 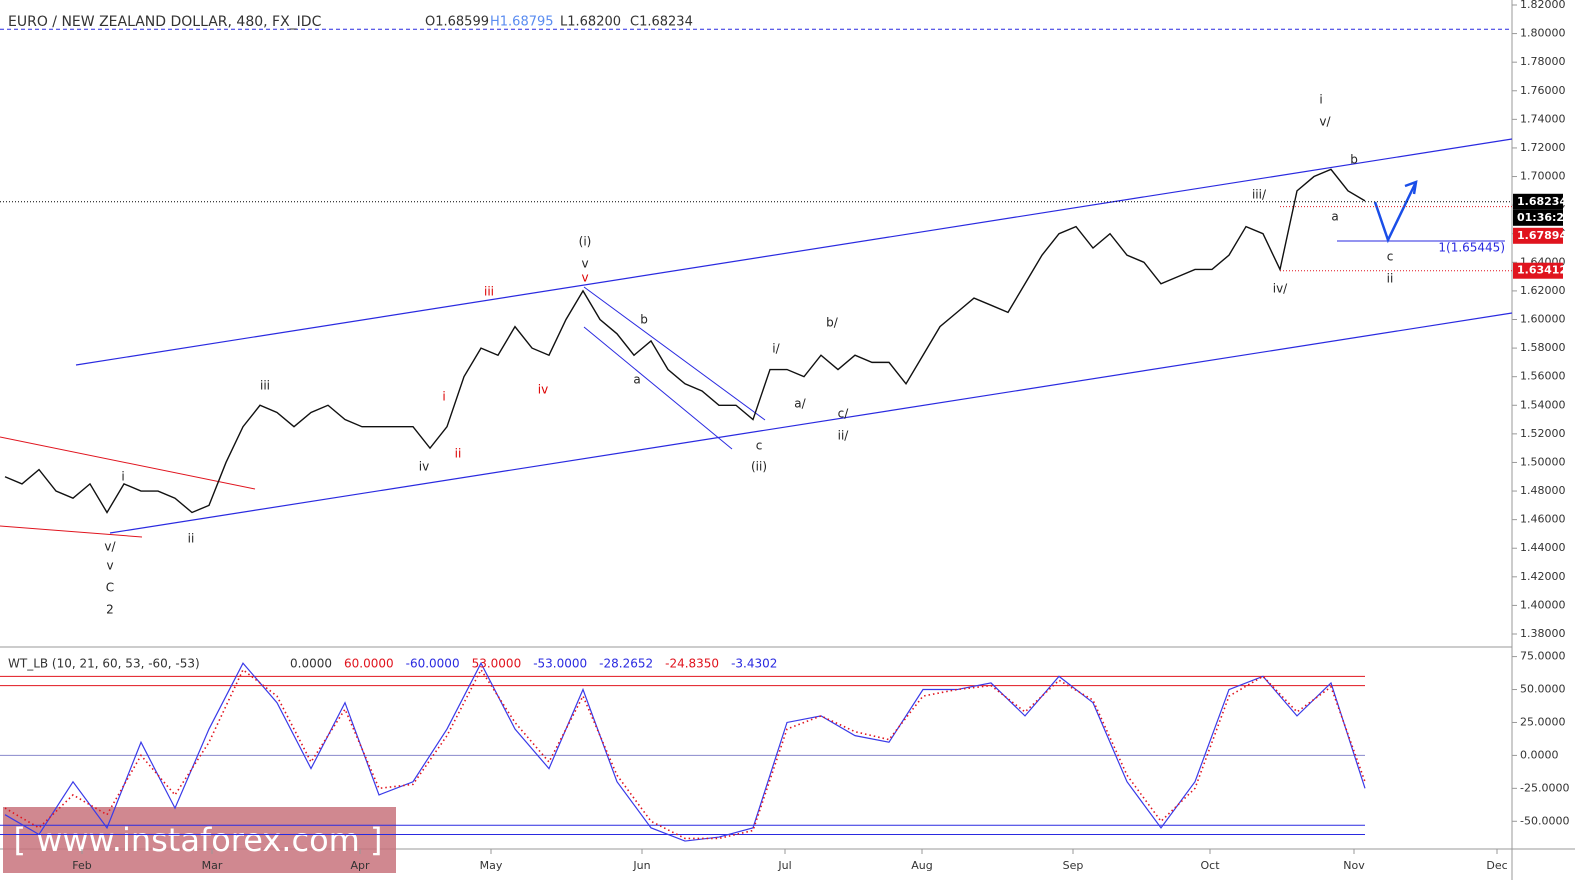 What do you see at coordinates (1543, 633) in the screenshot?
I see `y-tick-label: 1.38000` at bounding box center [1543, 633].